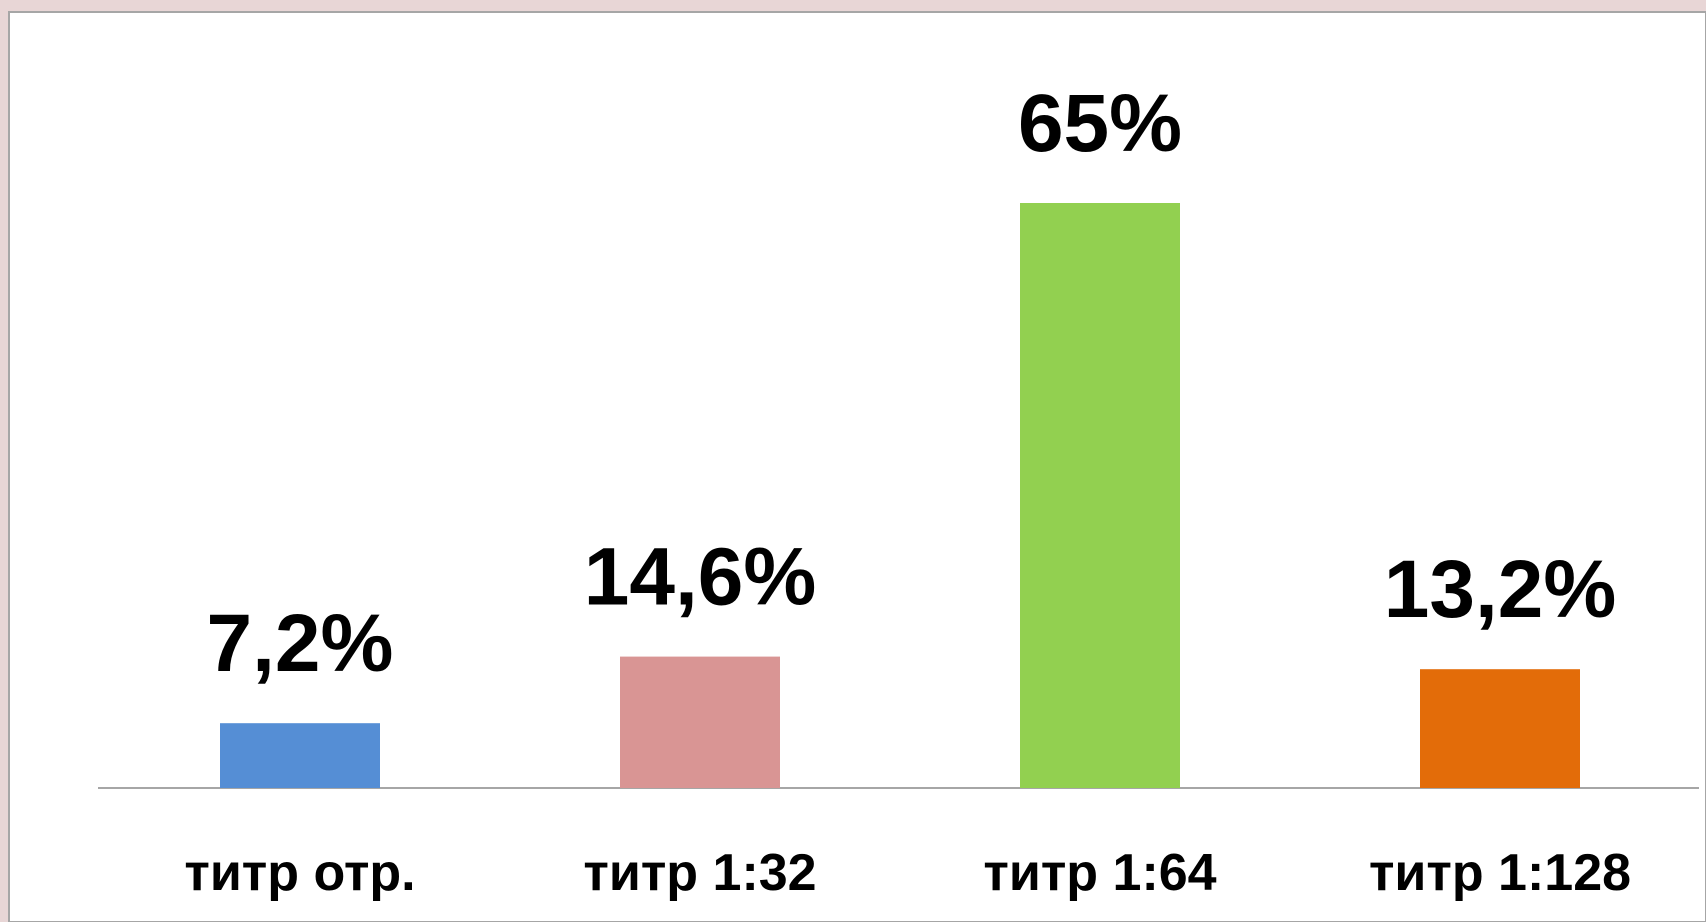  I want to click on x-tick-label: титр 1:64, so click(1099, 873).